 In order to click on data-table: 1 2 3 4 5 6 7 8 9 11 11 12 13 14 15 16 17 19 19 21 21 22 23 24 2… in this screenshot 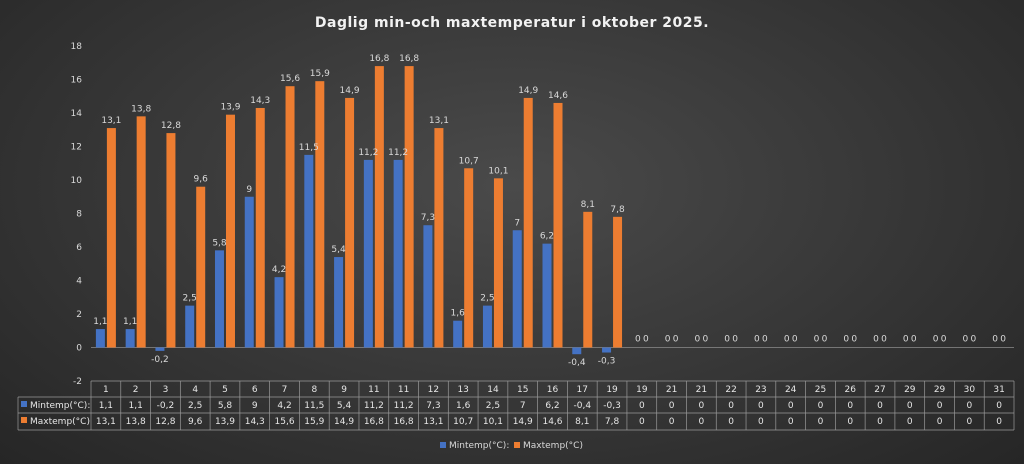, I will do `click(516, 405)`.